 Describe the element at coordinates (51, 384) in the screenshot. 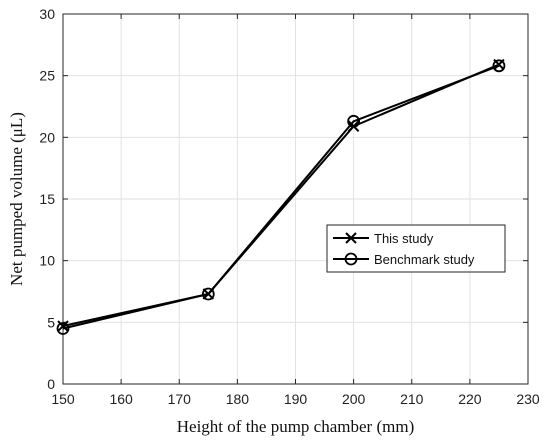

I see `y-tick-label: 0` at that location.